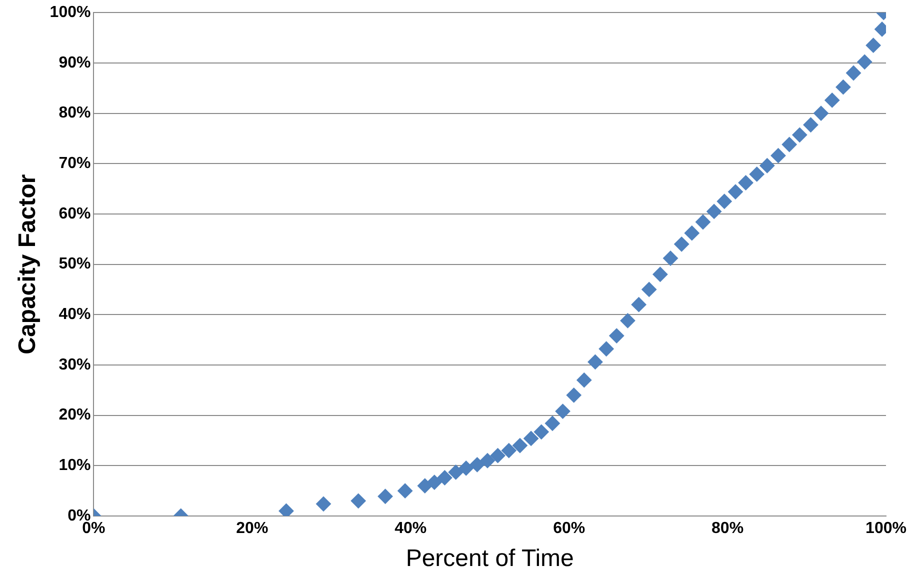  Describe the element at coordinates (74, 113) in the screenshot. I see `y-tick-label: 80%` at that location.